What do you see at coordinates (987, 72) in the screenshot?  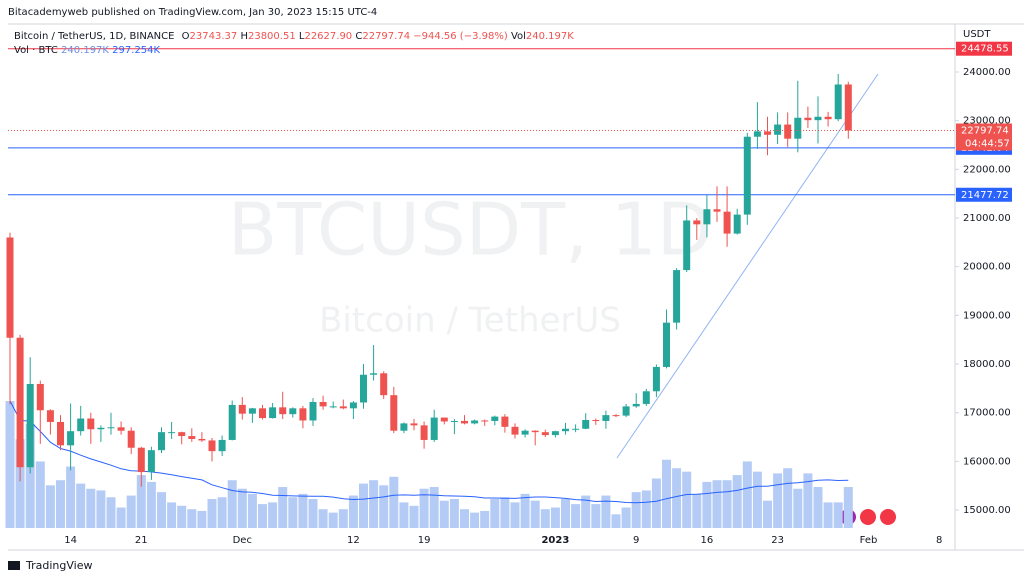 I see `y-tick-label: 24000.00` at bounding box center [987, 72].